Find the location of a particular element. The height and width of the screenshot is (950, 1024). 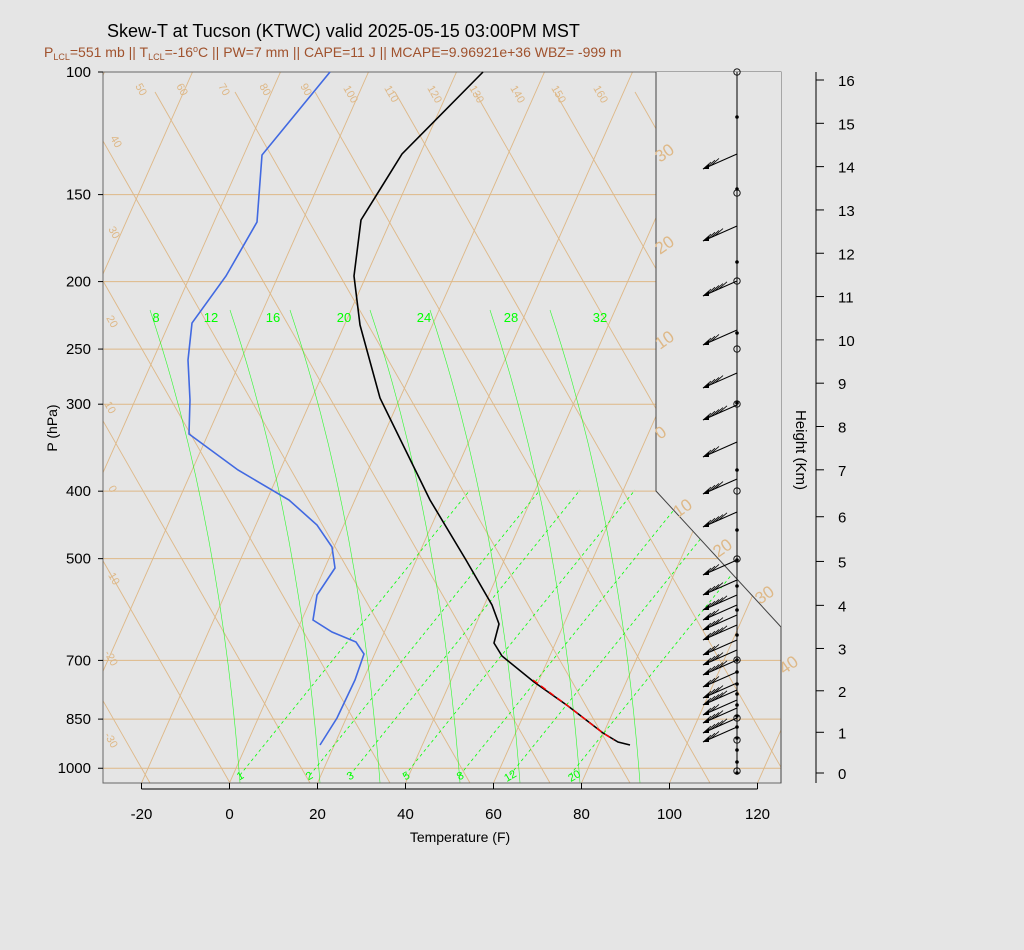

mixing-ratio-label: 3 is located at coordinates (350, 776).